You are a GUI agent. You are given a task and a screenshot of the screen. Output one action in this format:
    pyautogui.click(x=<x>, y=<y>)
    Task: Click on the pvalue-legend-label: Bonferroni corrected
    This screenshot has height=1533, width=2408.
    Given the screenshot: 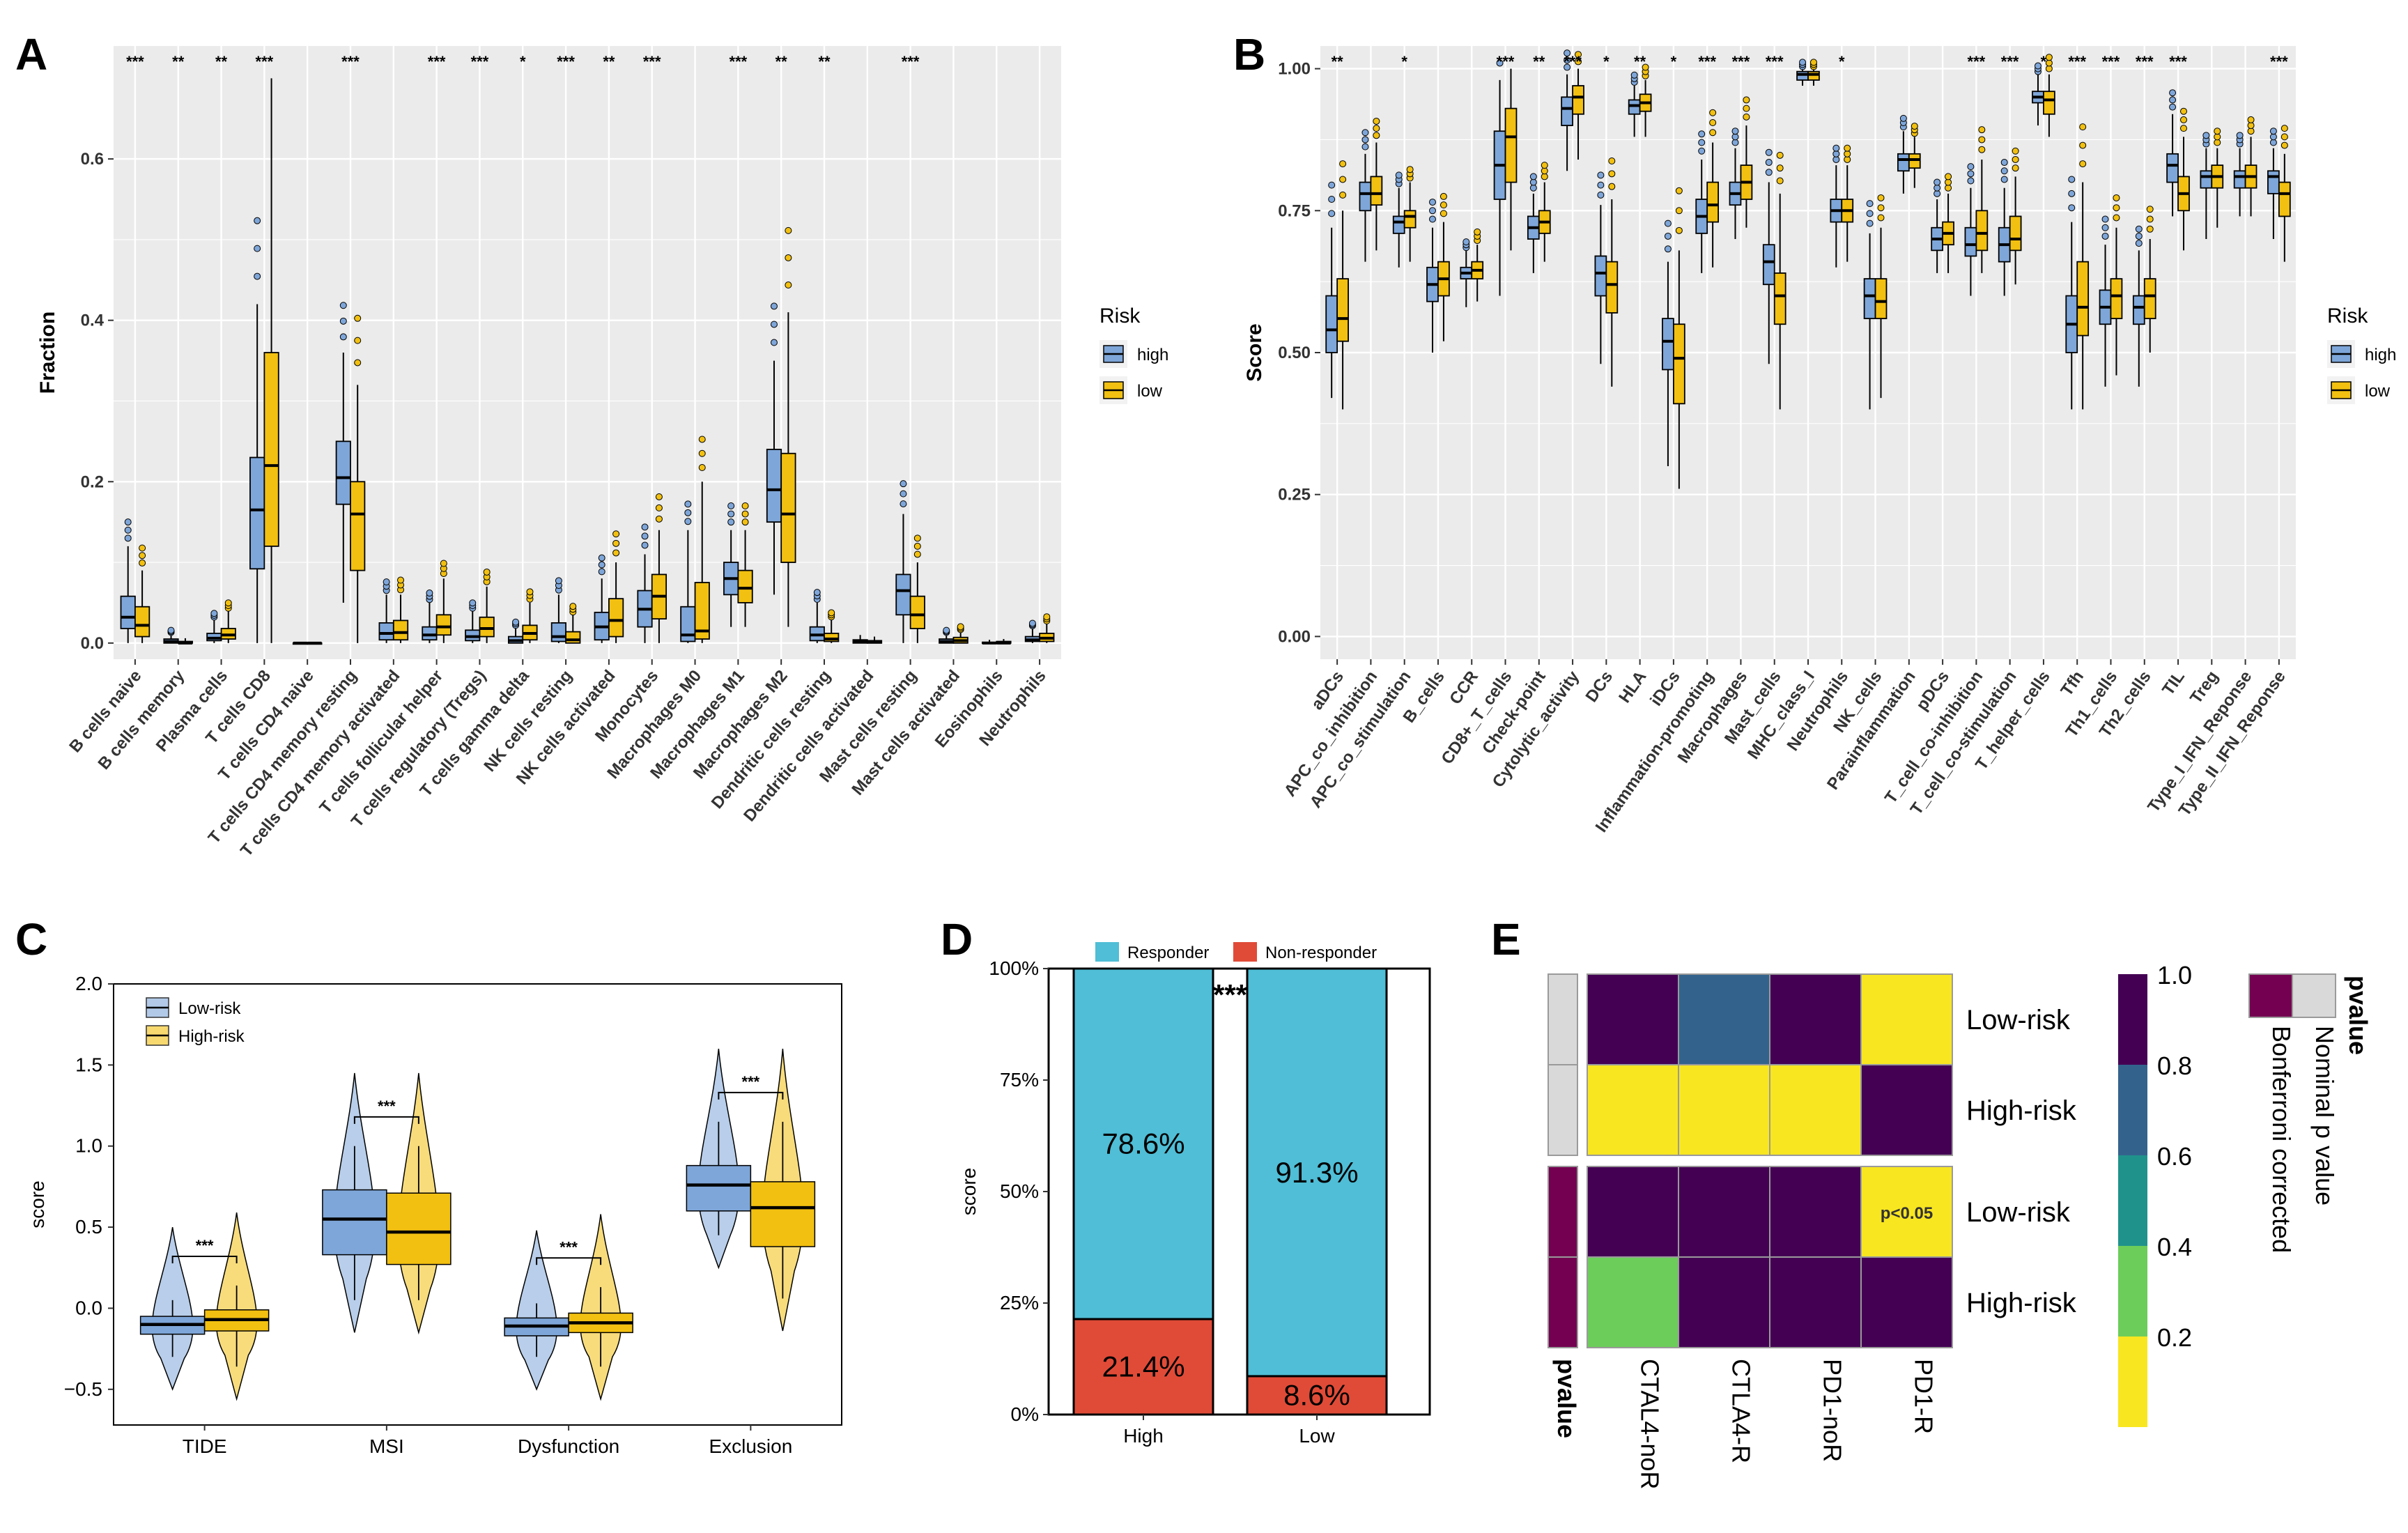 What is the action you would take?
    pyautogui.click(x=2282, y=1139)
    